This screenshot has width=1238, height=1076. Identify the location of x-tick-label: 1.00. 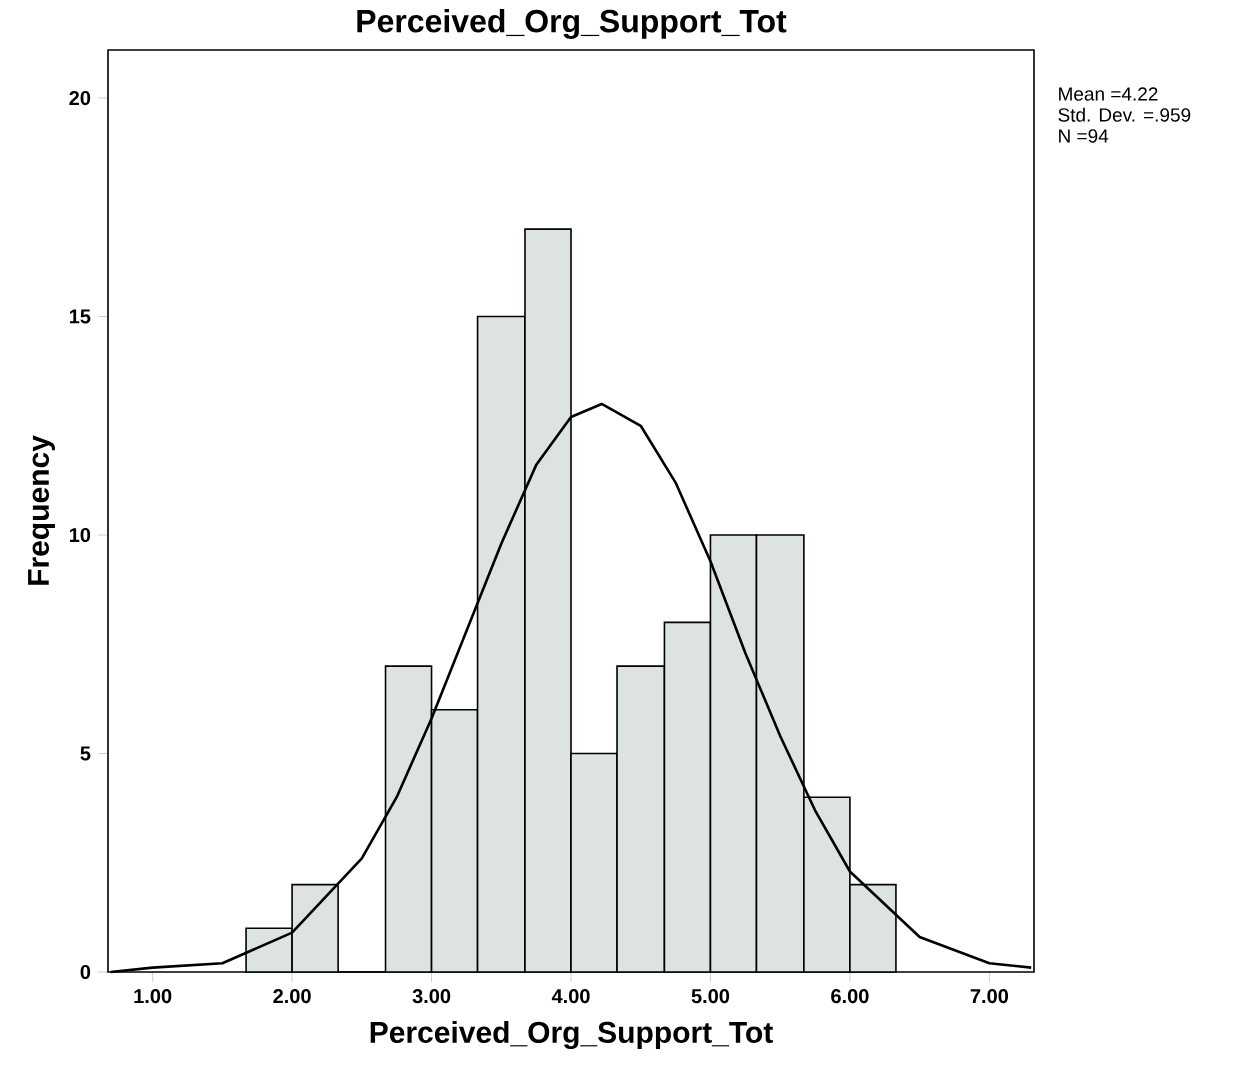
(153, 996).